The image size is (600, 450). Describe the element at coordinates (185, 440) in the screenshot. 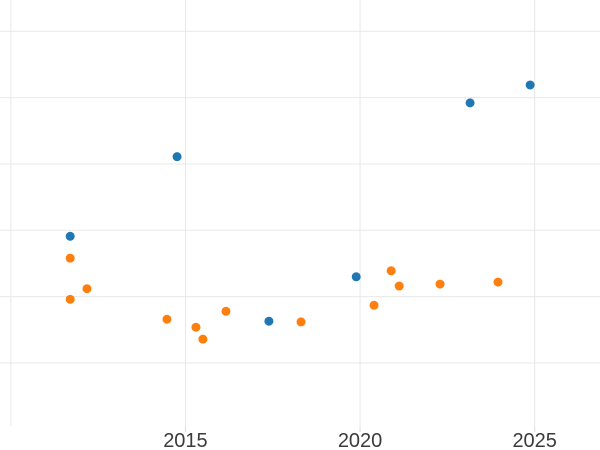

I see `x-tick-label: 2015` at that location.